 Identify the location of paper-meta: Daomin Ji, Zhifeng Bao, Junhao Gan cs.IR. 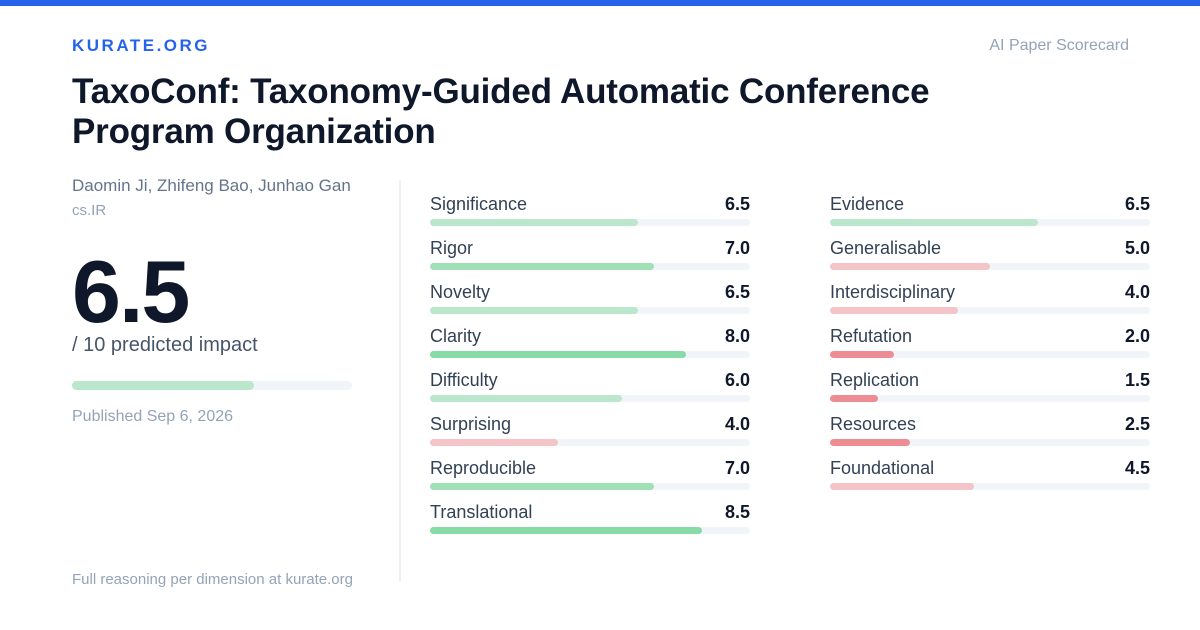
(232, 195).